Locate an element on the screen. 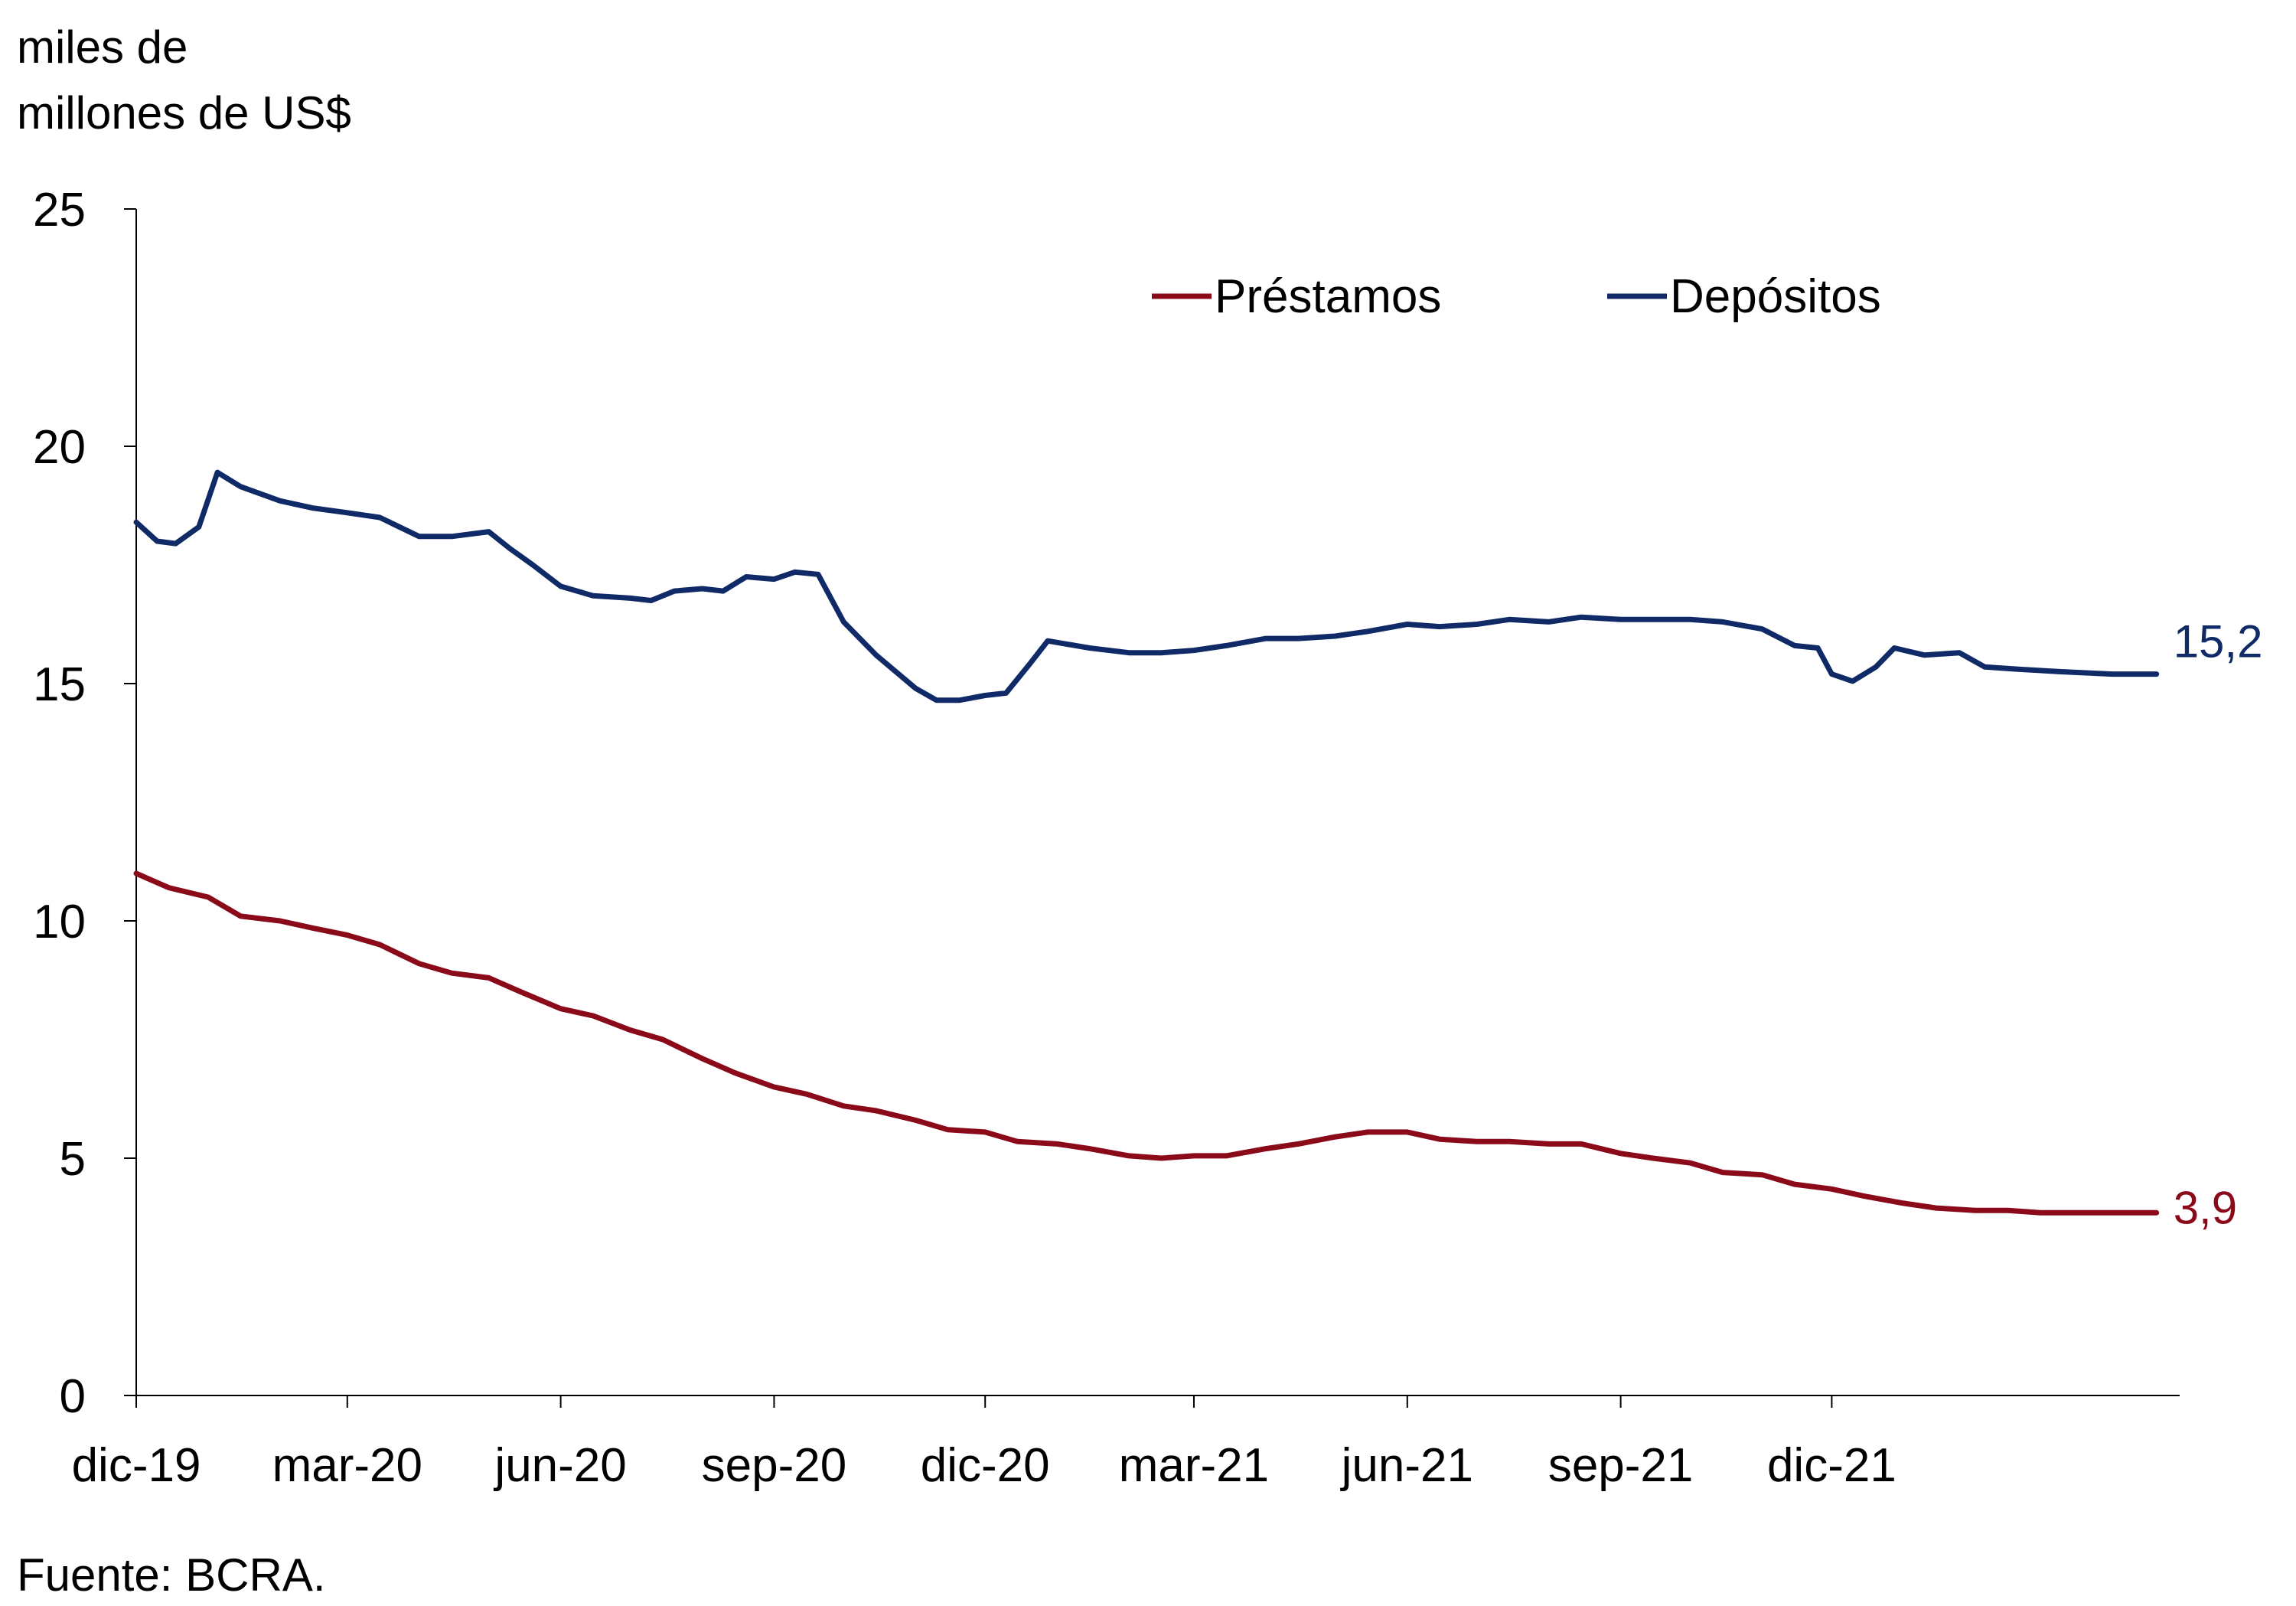 Image resolution: width=2296 pixels, height=1606 pixels. x-tick-label: sep-21 is located at coordinates (1621, 1465).